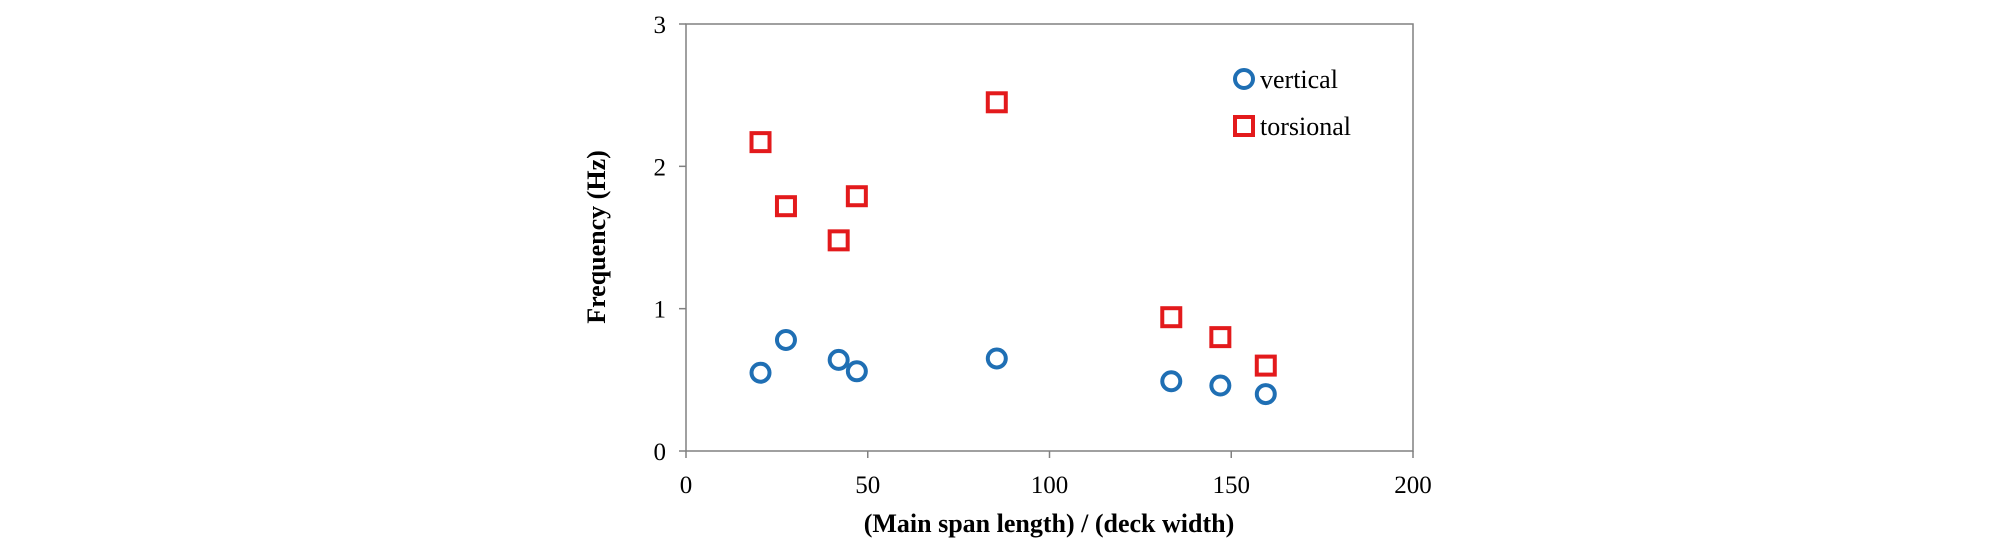 The height and width of the screenshot is (548, 2008). Describe the element at coordinates (1305, 126) in the screenshot. I see `legend-torsional-label: torsional` at that location.